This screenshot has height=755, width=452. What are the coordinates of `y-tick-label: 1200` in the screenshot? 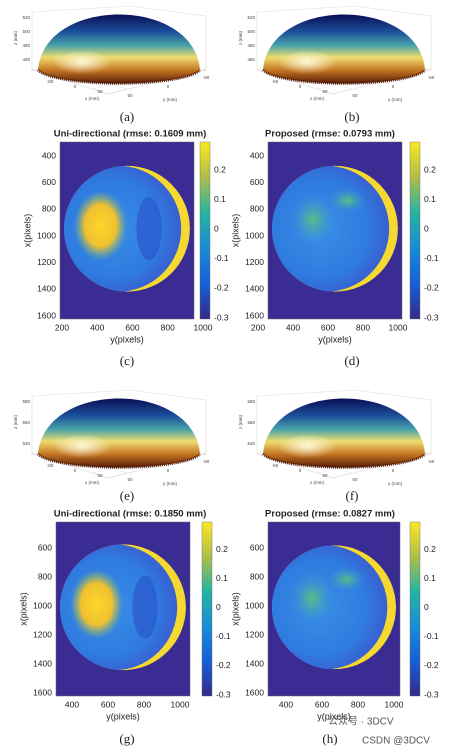 It's located at (46, 262).